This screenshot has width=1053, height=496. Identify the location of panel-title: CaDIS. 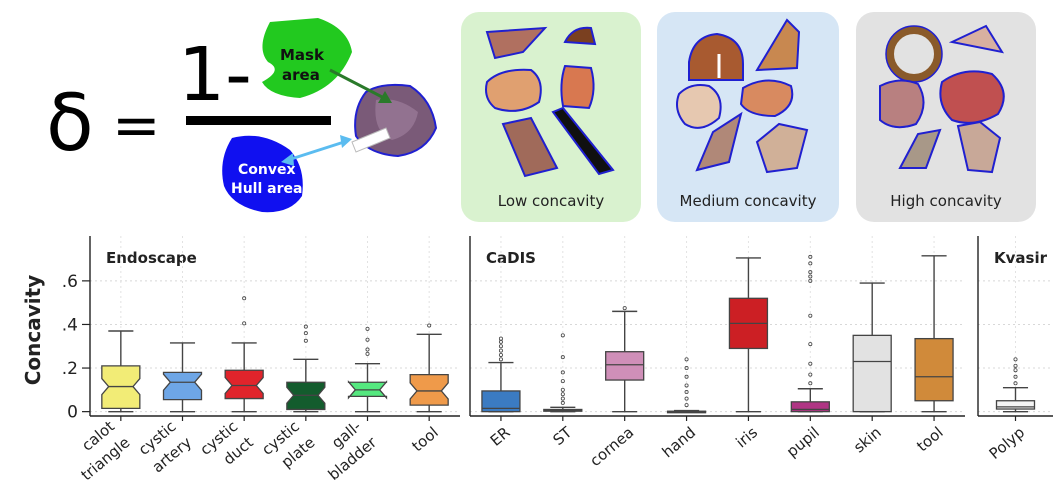
(511, 258).